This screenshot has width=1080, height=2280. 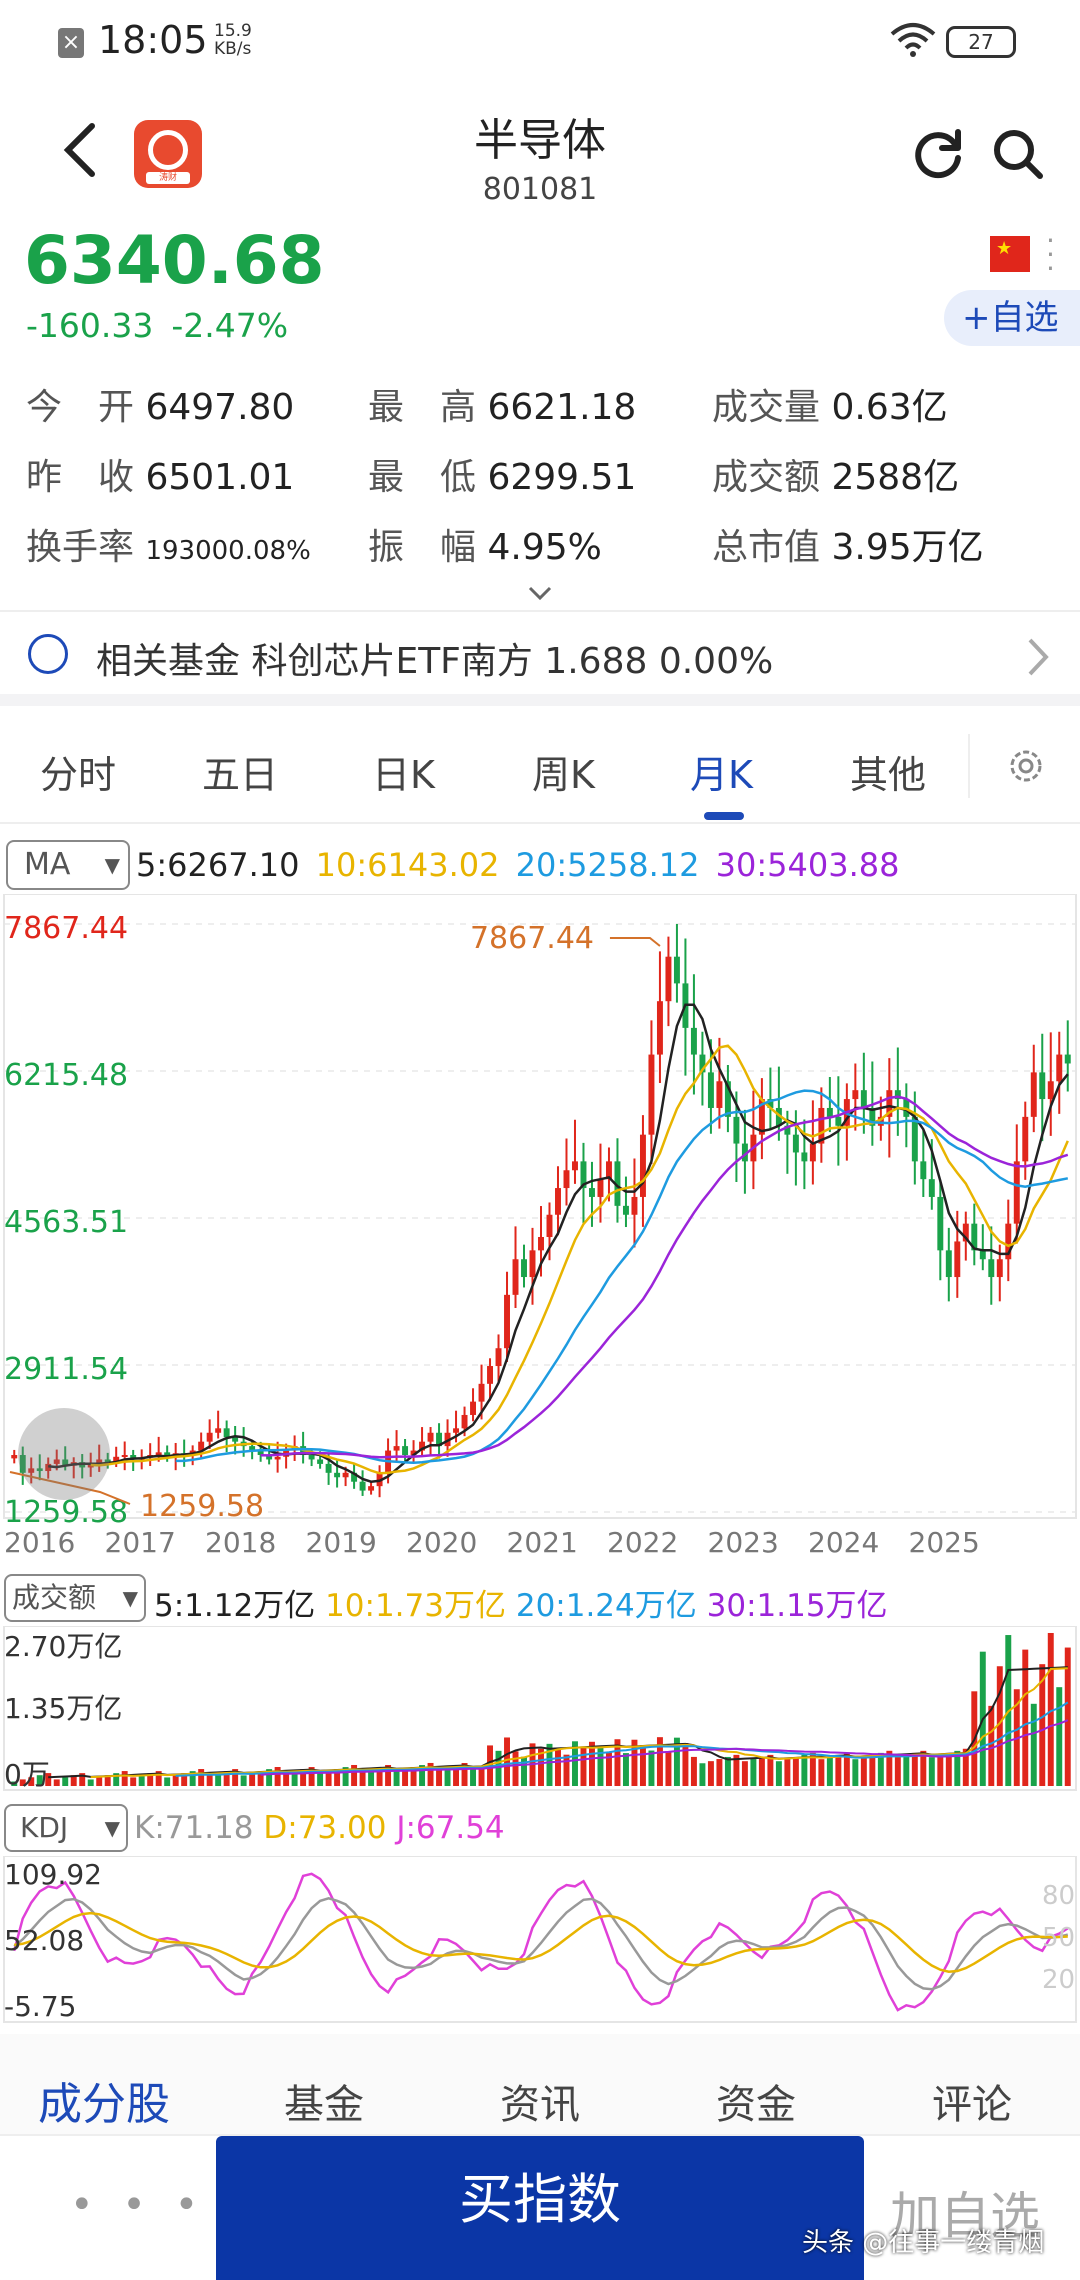 I want to click on kdj-chart: 109.92 52.08 -5.75 80 50 20, so click(x=540, y=1941).